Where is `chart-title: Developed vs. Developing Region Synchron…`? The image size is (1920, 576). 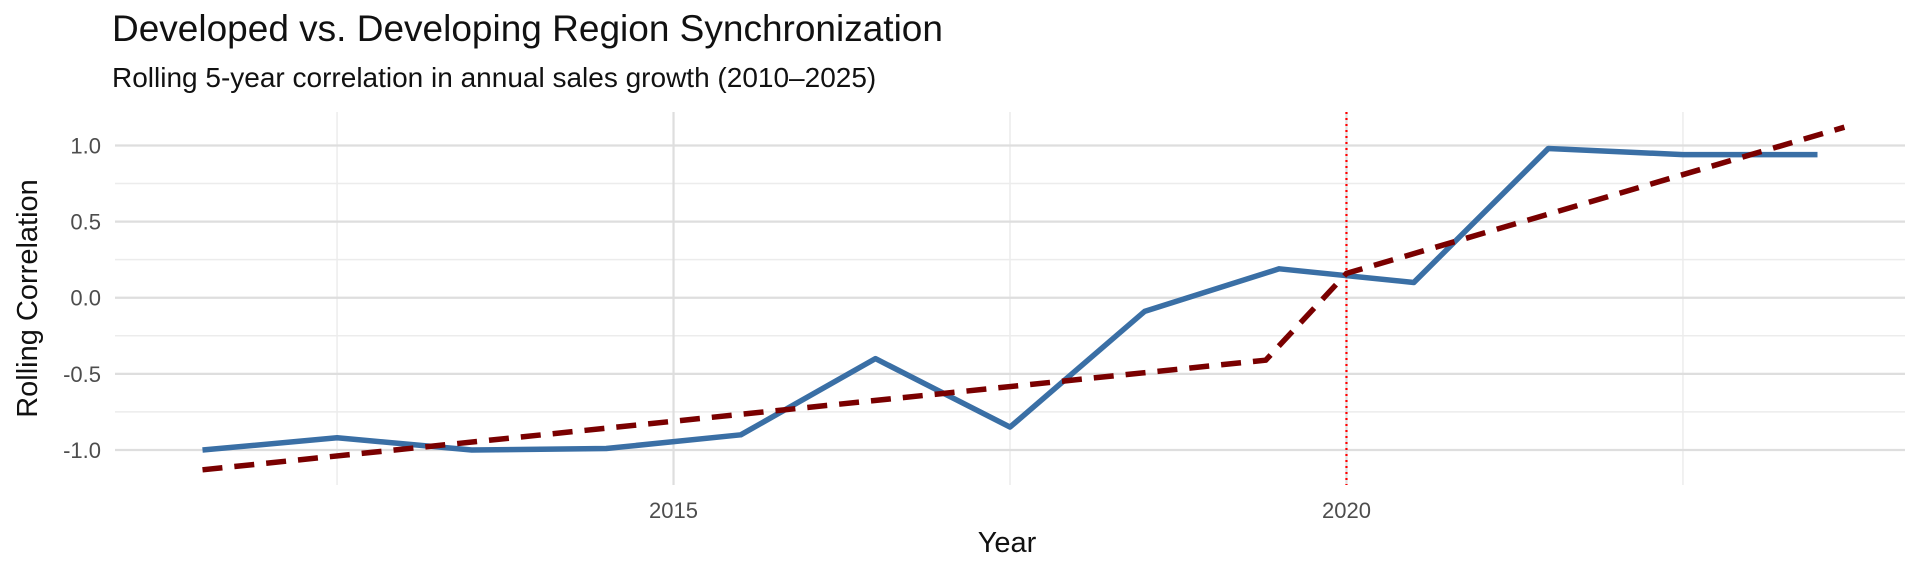 chart-title: Developed vs. Developing Region Synchron… is located at coordinates (527, 28).